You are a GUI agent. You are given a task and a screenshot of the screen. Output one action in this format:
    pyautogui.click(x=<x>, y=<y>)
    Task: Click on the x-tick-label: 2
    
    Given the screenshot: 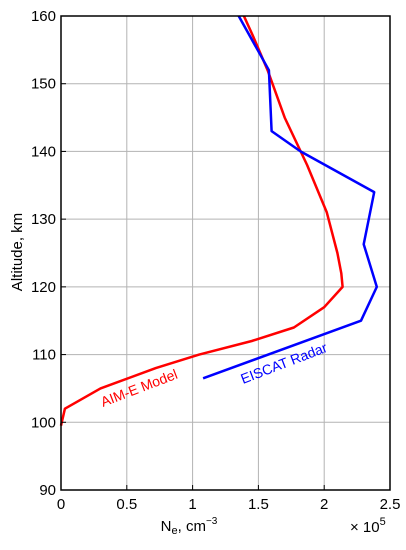 What is the action you would take?
    pyautogui.click(x=324, y=504)
    